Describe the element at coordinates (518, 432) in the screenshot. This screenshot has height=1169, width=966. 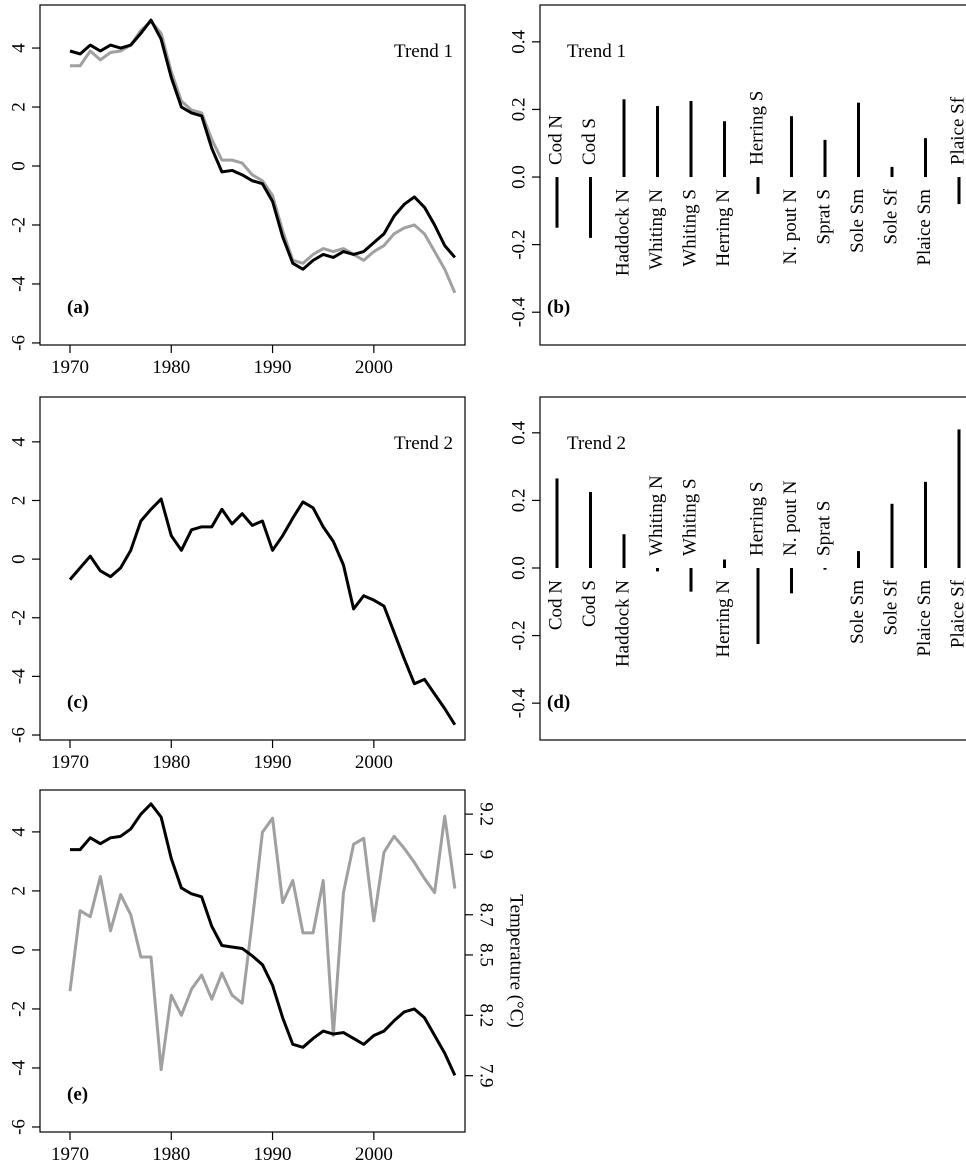
I see `y-tick-label: 0.4` at that location.